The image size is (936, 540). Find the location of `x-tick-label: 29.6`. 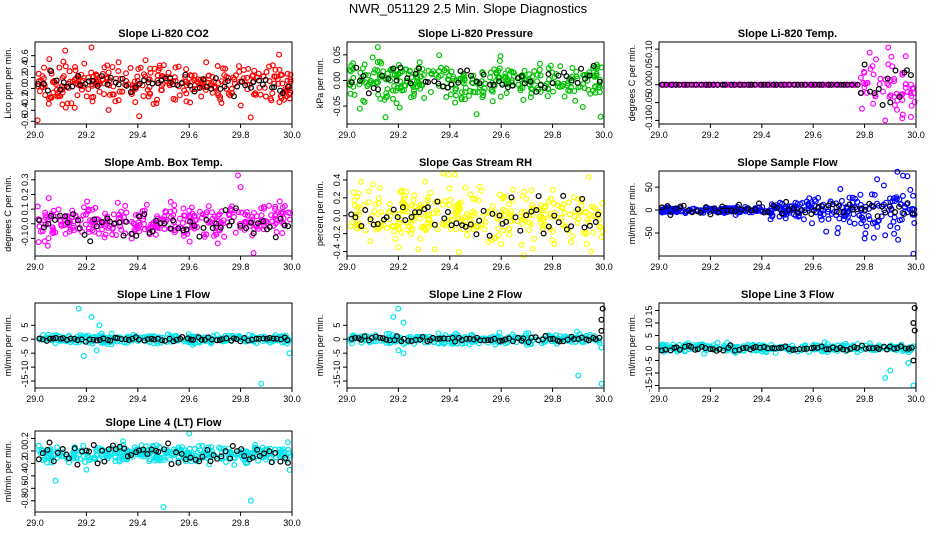

x-tick-label: 29.6 is located at coordinates (189, 523).